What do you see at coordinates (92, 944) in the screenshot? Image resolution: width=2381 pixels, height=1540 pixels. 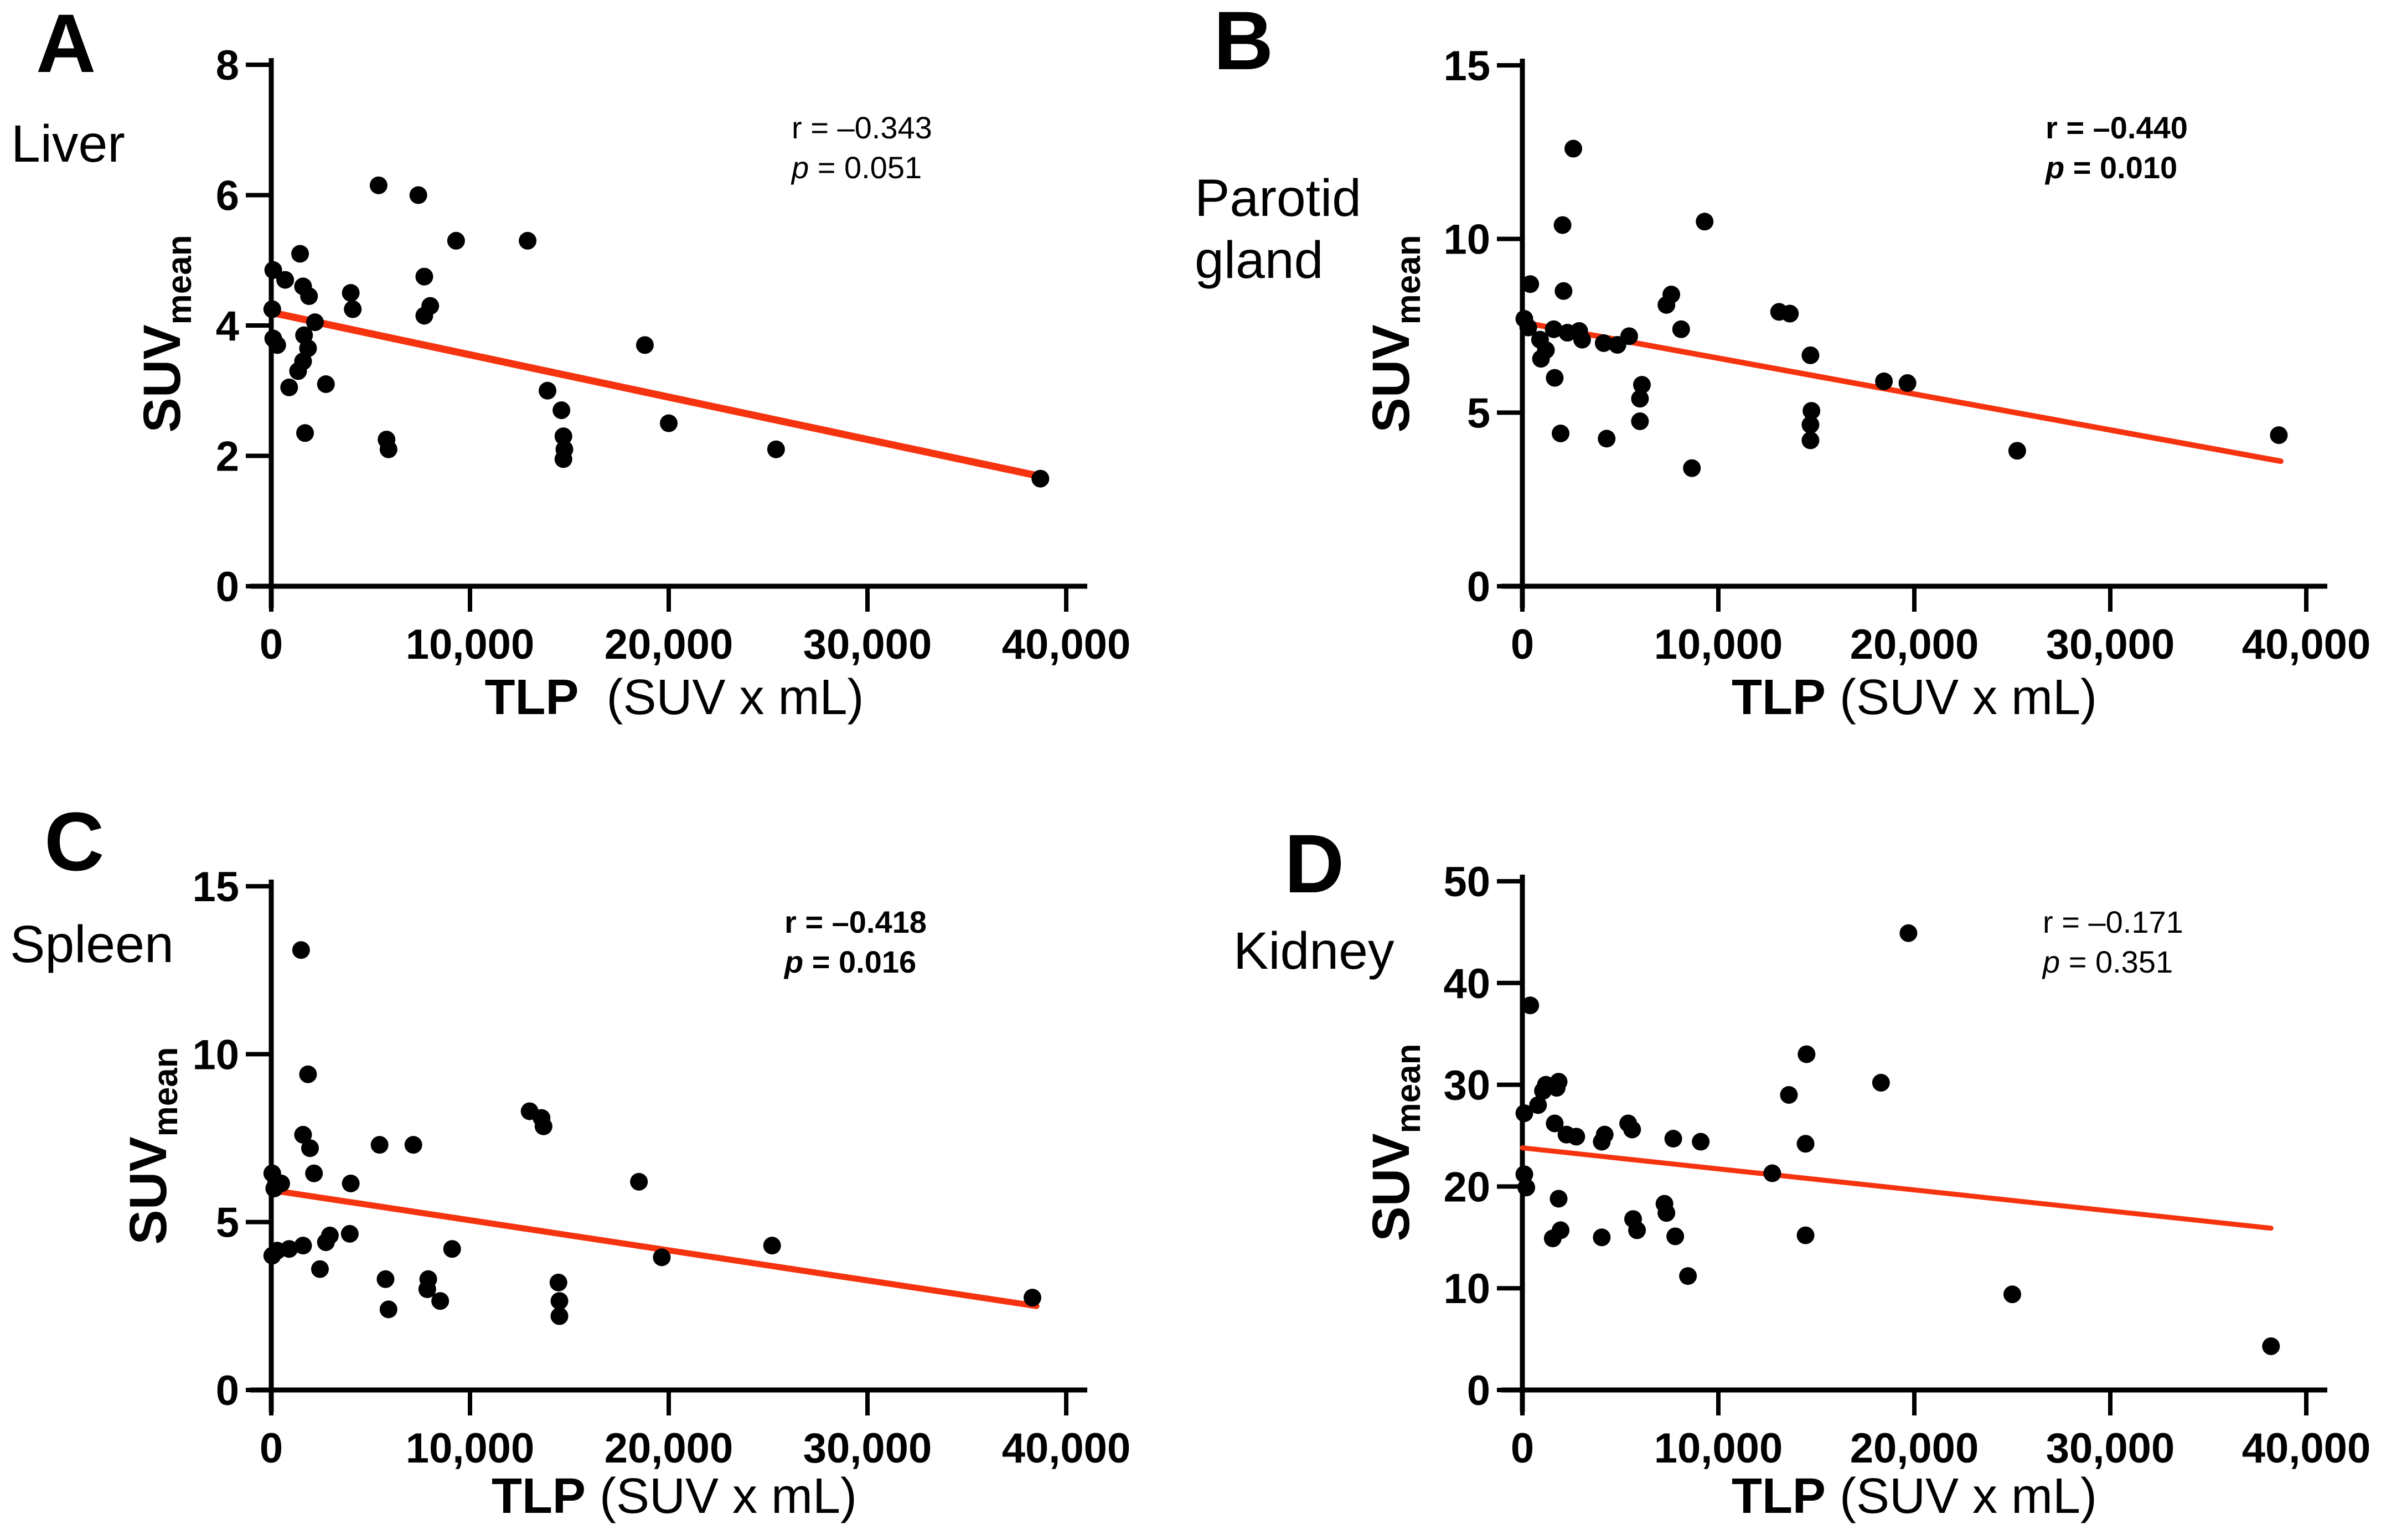 I see `organ-label: Spleen` at bounding box center [92, 944].